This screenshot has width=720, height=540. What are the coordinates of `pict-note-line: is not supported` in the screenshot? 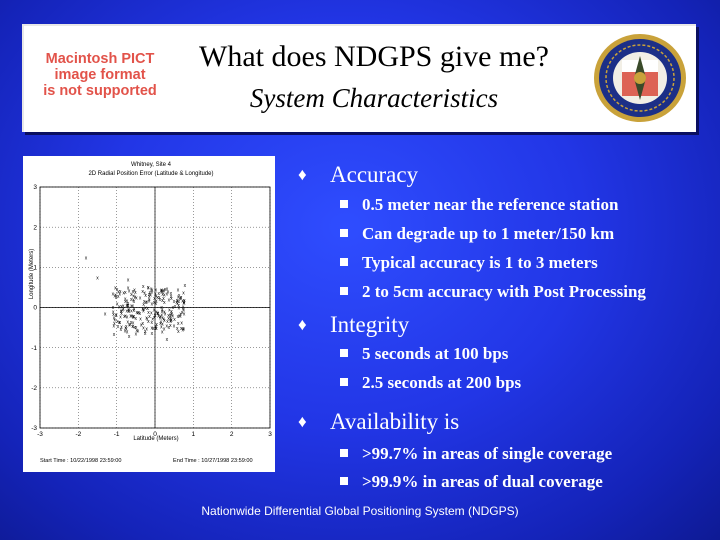 It's located at (100, 91).